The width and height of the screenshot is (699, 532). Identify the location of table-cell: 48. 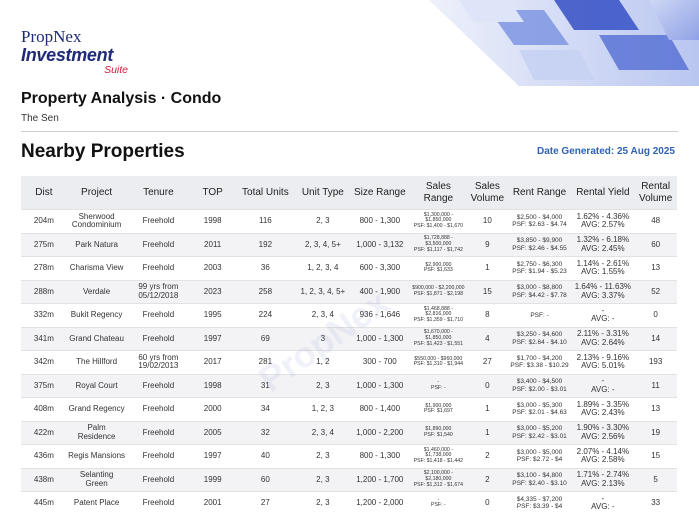
(655, 221).